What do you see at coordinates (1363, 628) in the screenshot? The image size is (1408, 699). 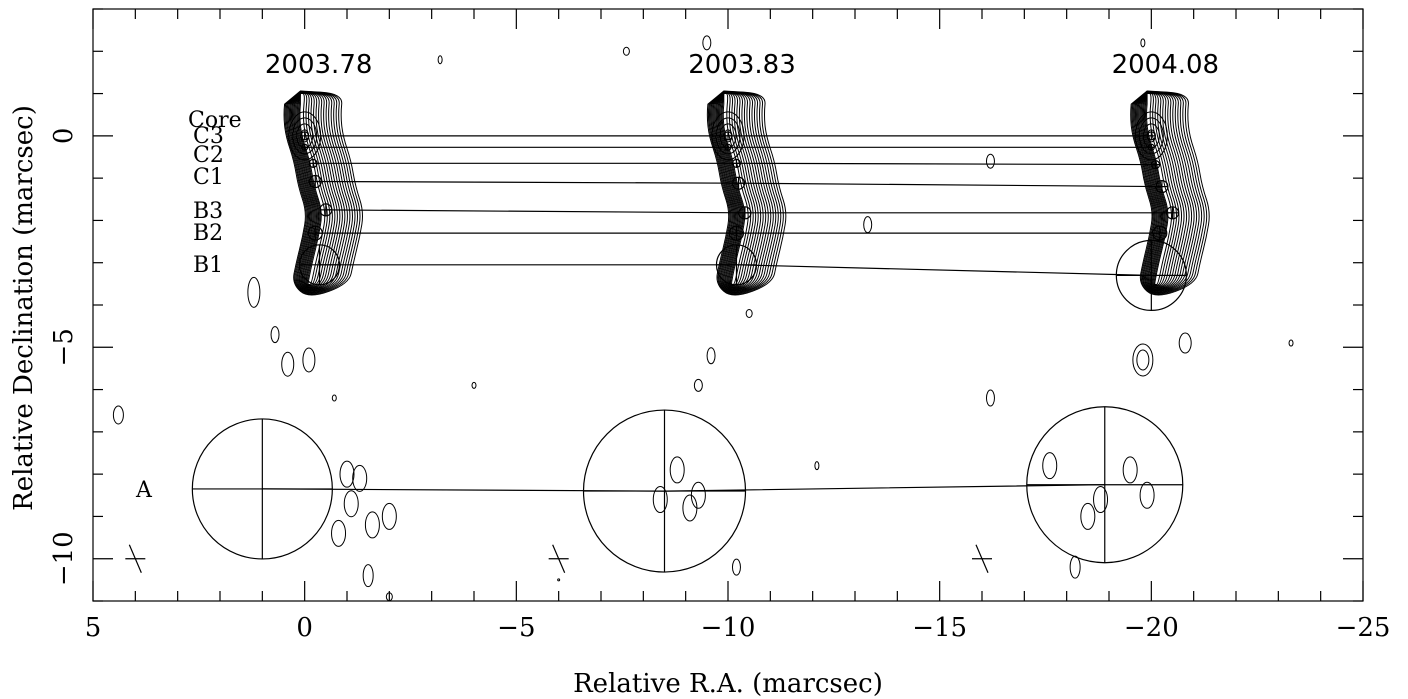 I see `x-tick-label: −25` at bounding box center [1363, 628].